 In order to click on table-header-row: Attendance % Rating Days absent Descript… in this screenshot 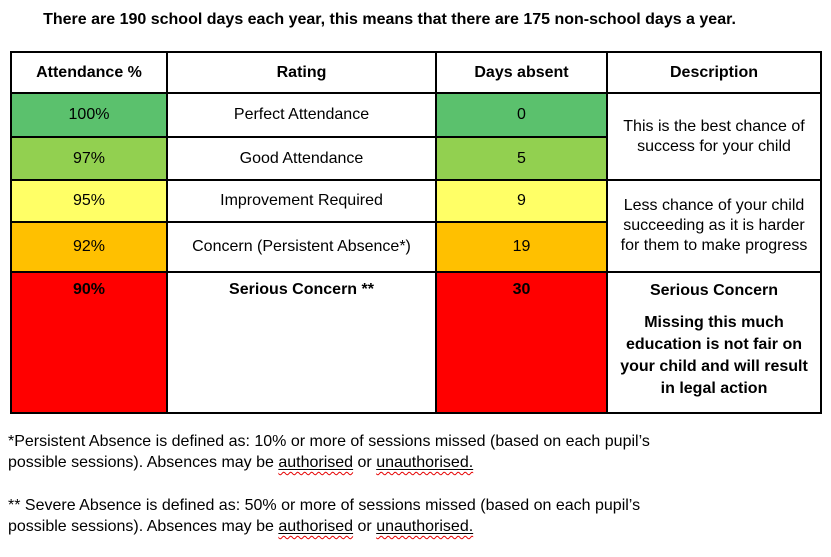, I will do `click(416, 72)`.